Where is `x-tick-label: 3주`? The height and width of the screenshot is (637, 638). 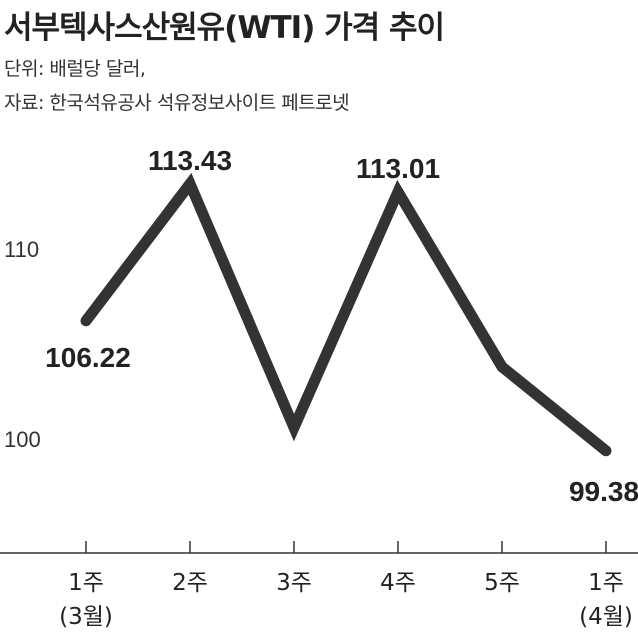
x-tick-label: 3주 is located at coordinates (294, 583).